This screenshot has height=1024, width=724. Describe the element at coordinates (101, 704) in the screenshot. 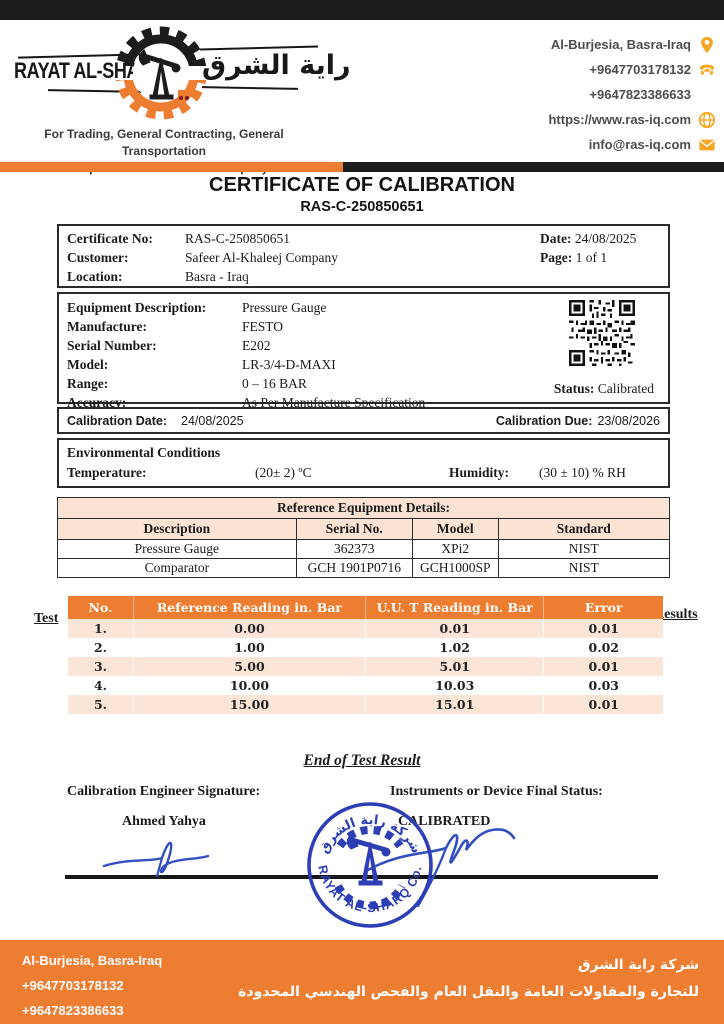

I see `row5-no: 5.` at that location.